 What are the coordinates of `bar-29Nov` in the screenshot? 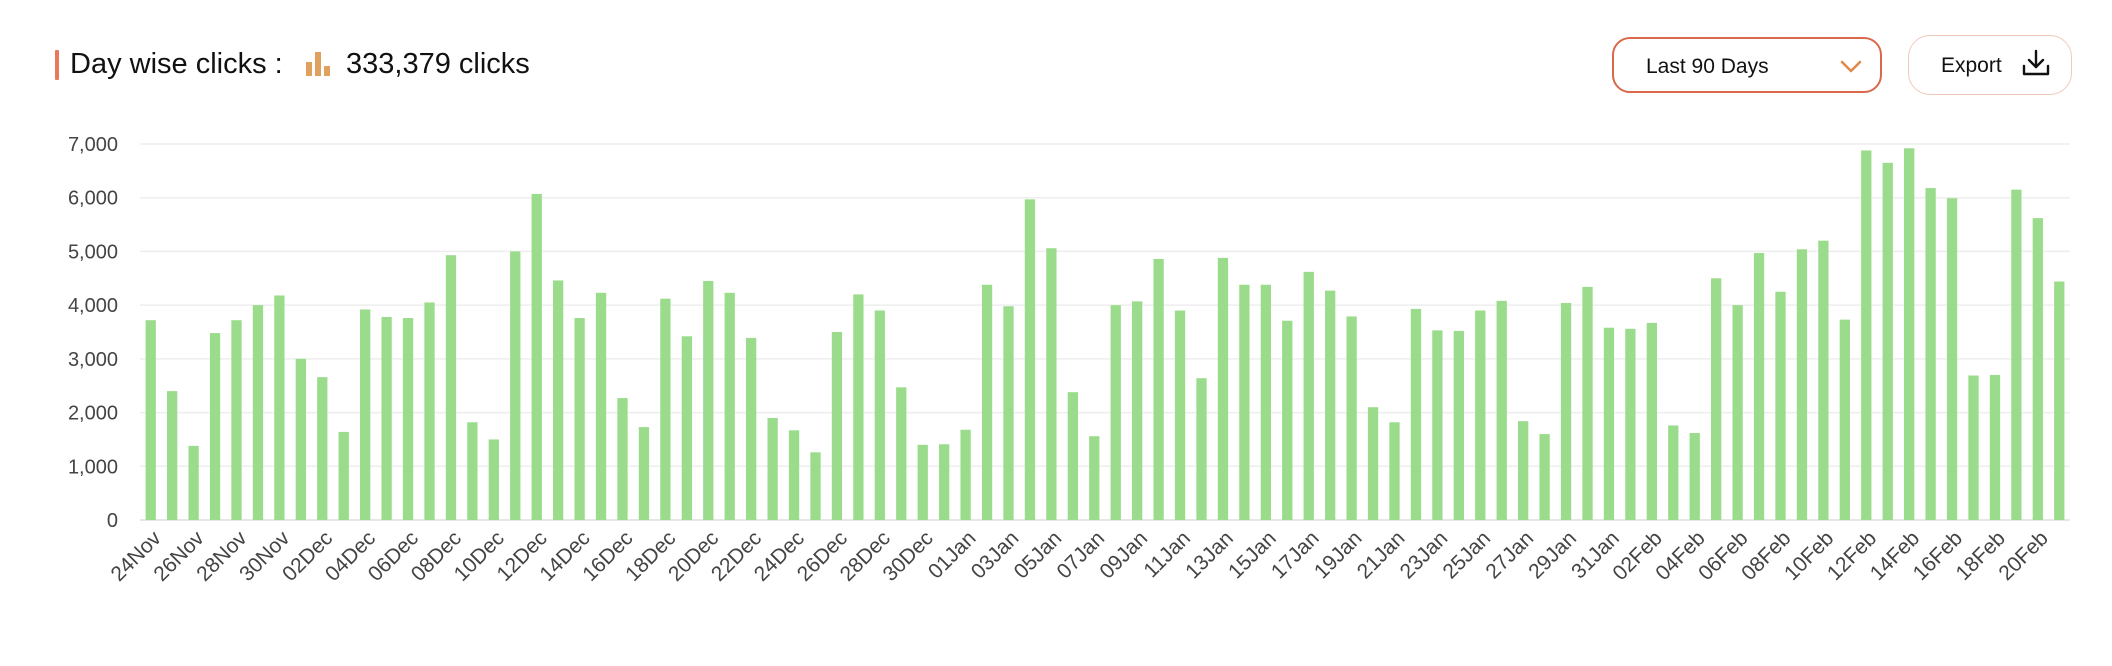 It's located at (258, 412).